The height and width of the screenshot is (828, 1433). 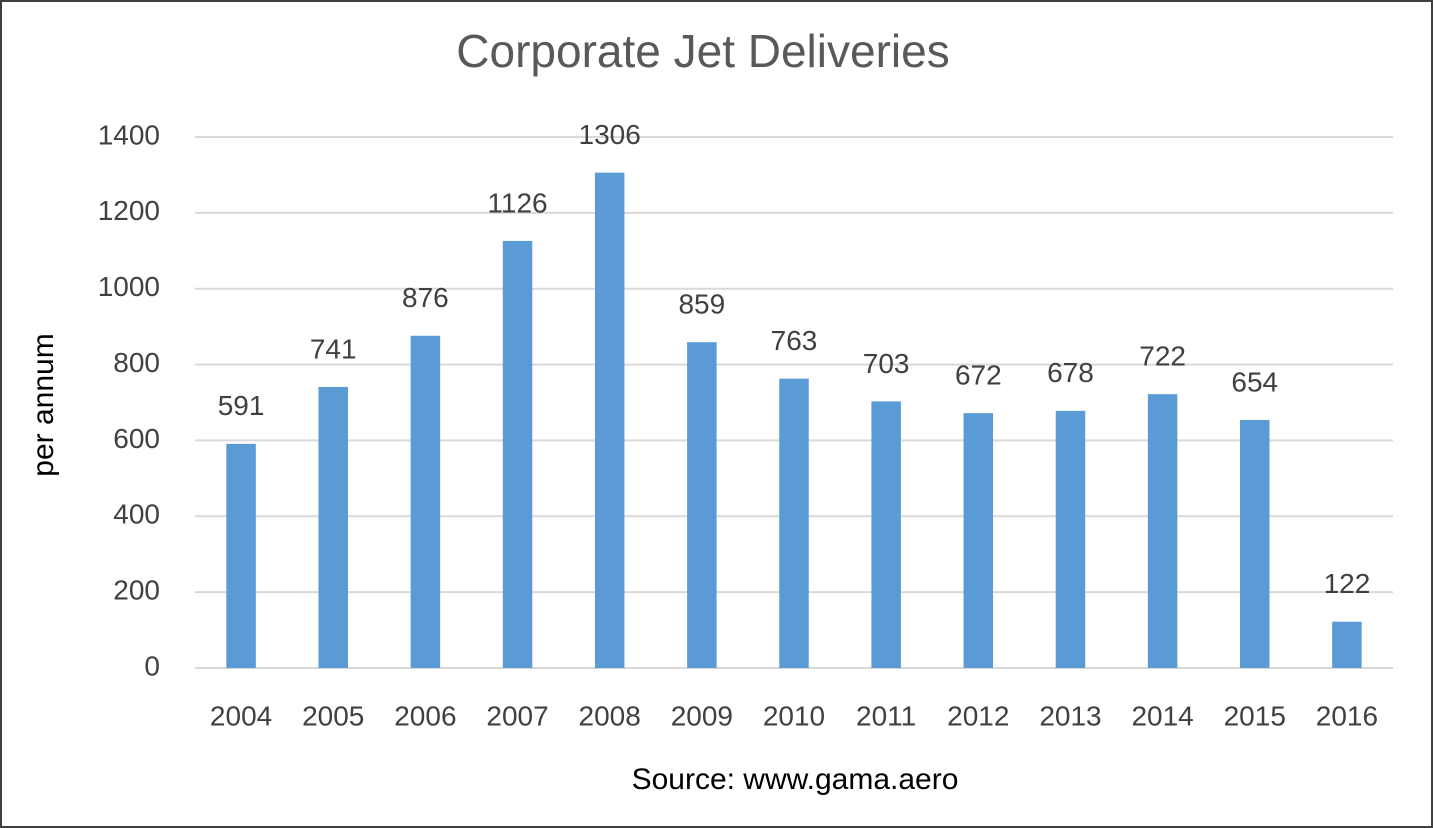 I want to click on y-tick-label: 200, so click(x=136, y=590).